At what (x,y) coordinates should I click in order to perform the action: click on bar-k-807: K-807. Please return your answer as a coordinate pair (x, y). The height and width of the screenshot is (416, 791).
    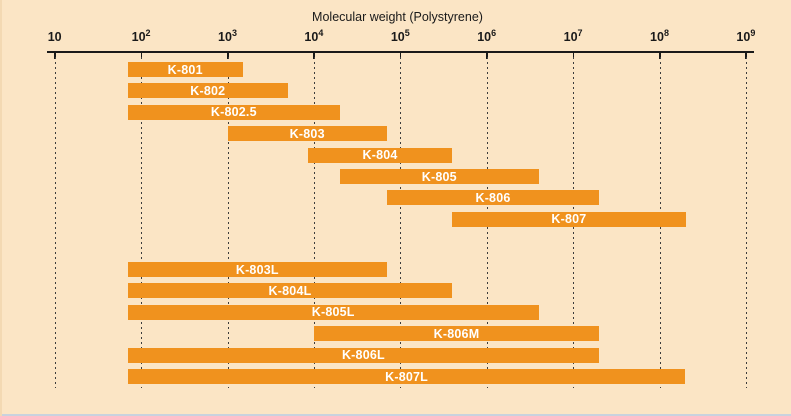
    Looking at the image, I should click on (569, 219).